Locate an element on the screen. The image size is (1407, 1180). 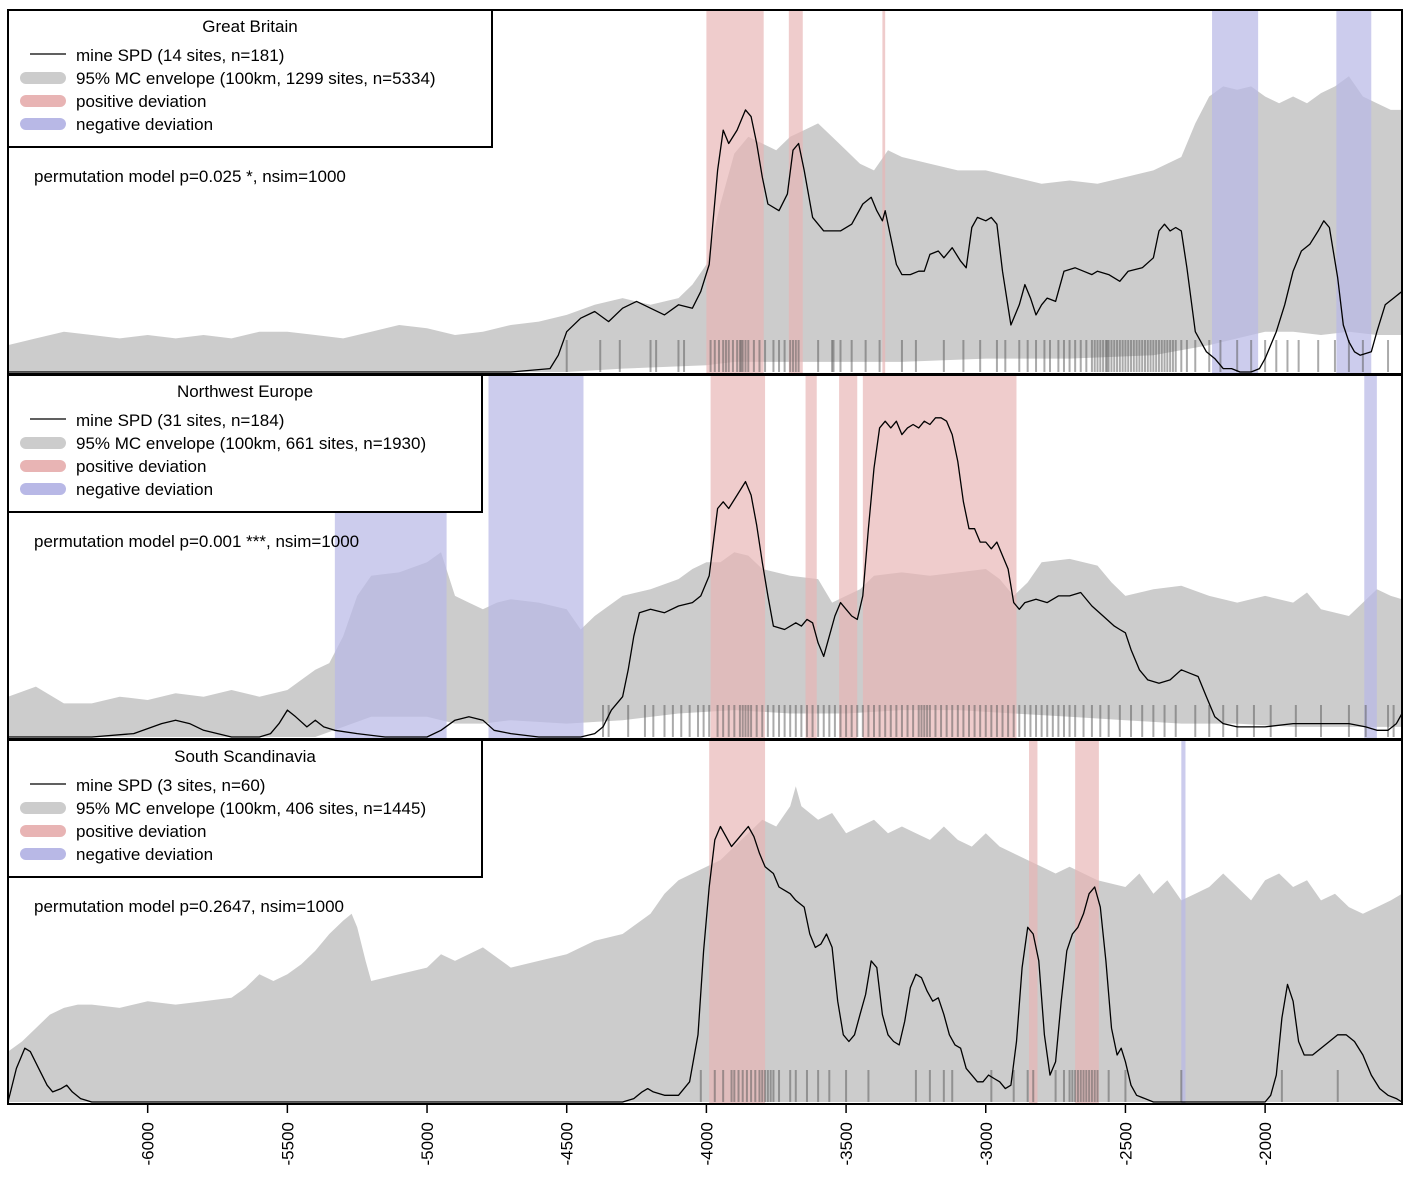
legend-title: South Scandinavia is located at coordinates (245, 756).